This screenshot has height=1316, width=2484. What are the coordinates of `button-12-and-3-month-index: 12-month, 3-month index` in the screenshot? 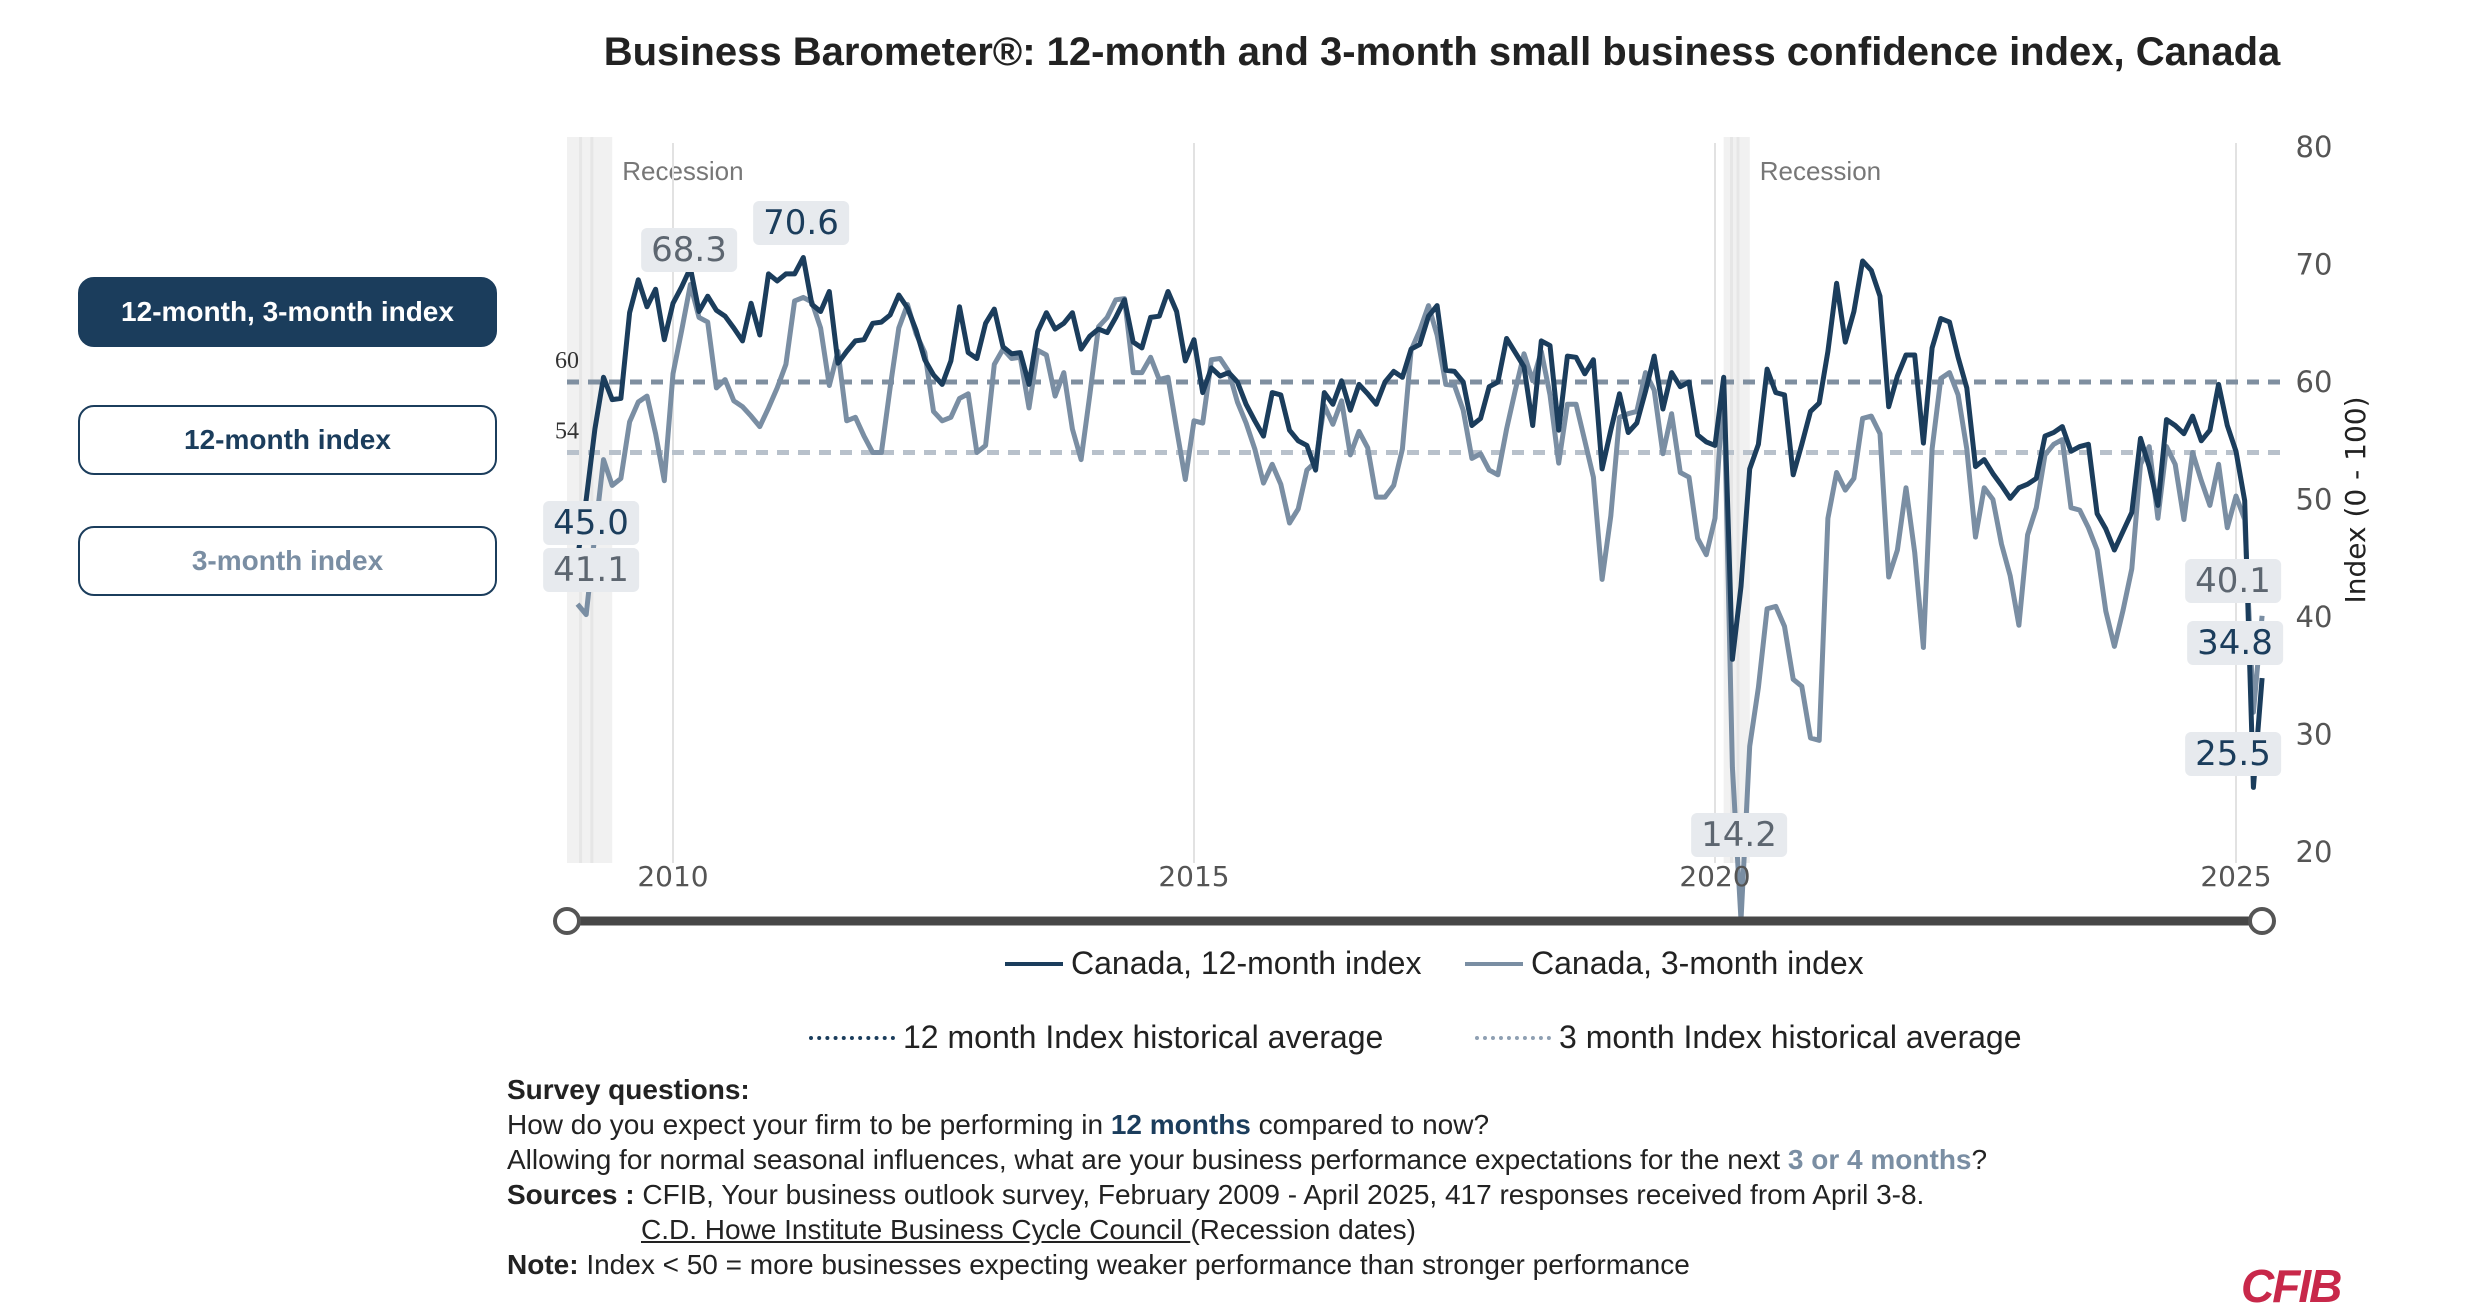 It's located at (287, 312).